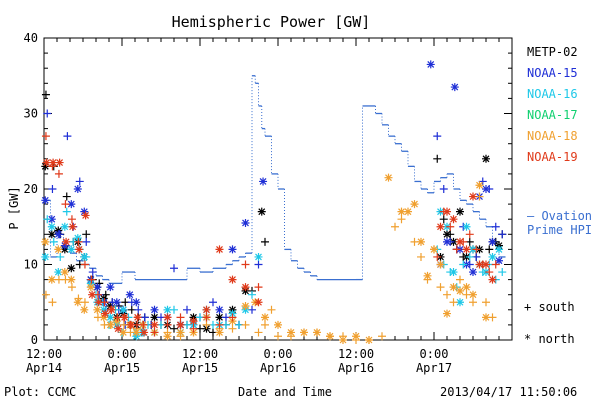 Image resolution: width=600 pixels, height=400 pixels. What do you see at coordinates (552, 73) in the screenshot?
I see `legend-entry: NOAA-15` at bounding box center [552, 73].